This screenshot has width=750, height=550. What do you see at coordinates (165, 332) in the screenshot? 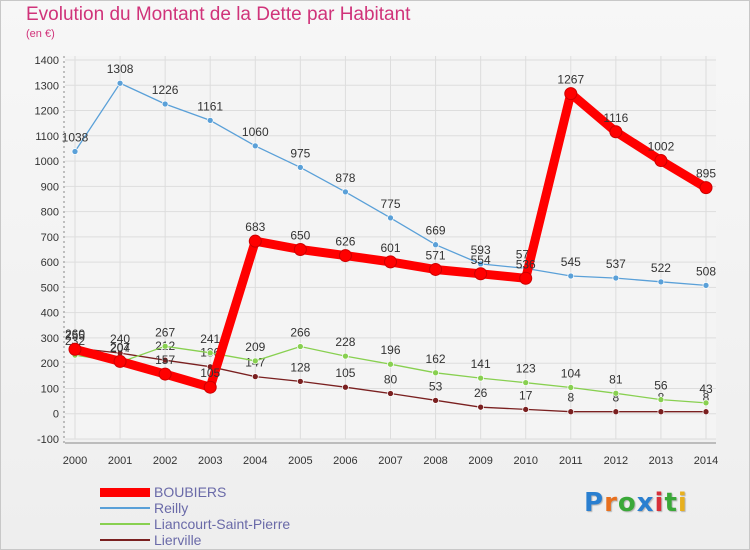
I see `data-label: 267` at bounding box center [165, 332].